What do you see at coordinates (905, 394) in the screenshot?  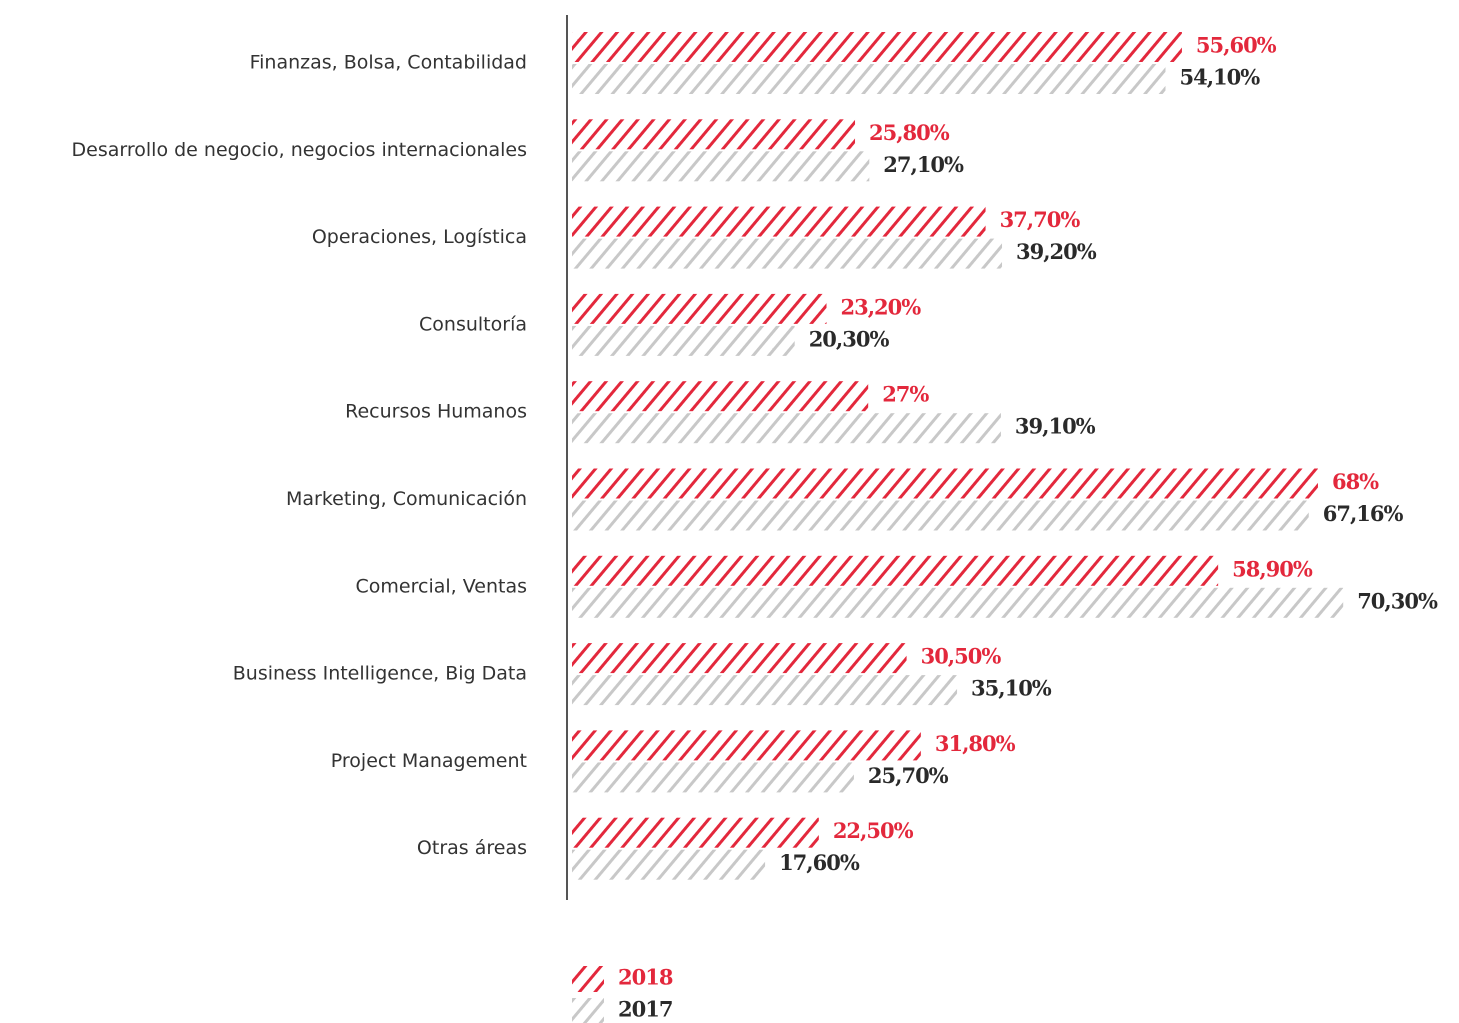 I see `value-label: 27%` at bounding box center [905, 394].